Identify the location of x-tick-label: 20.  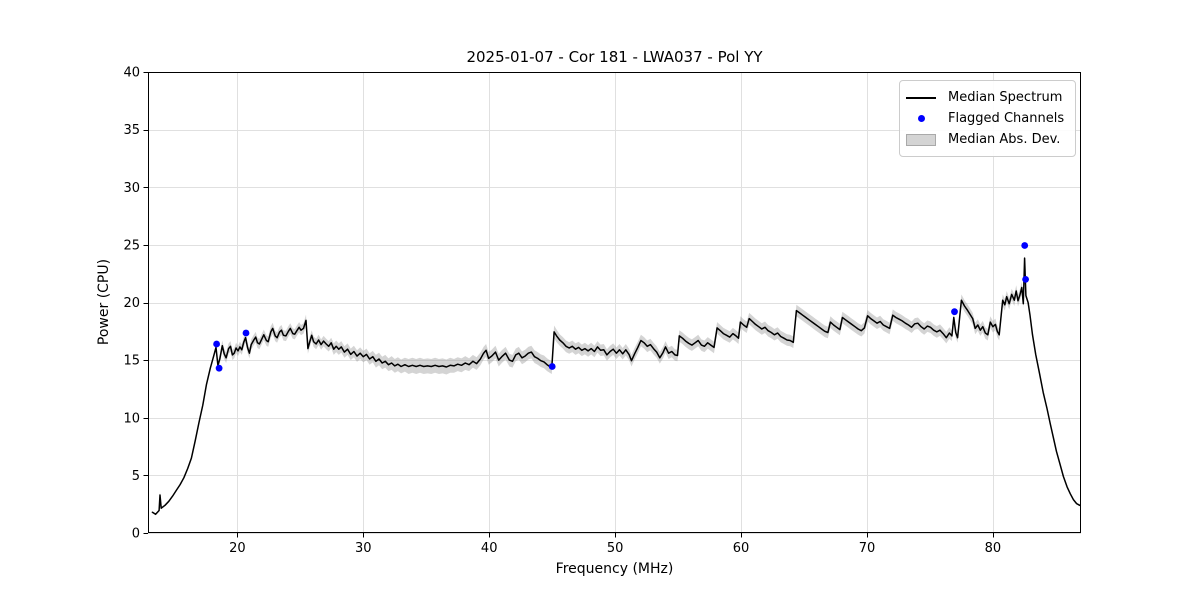
(237, 548).